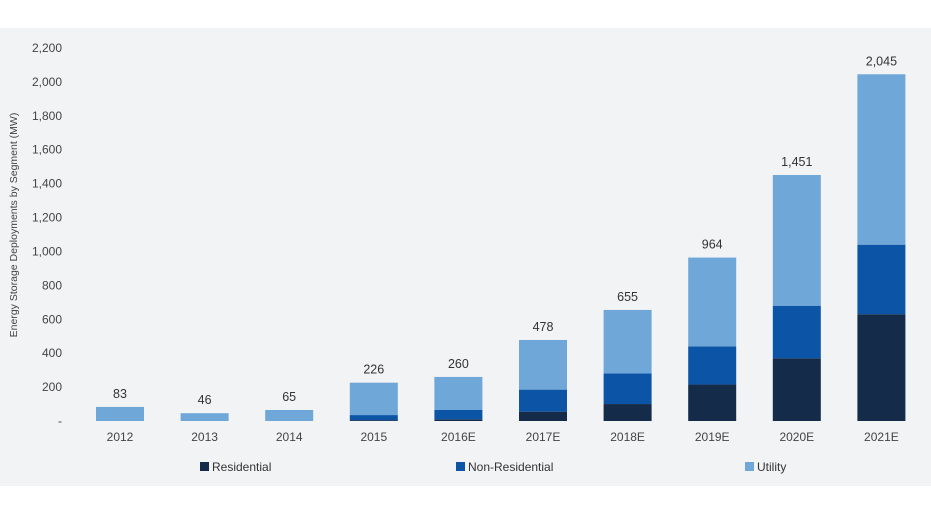 Image resolution: width=931 pixels, height=506 pixels. What do you see at coordinates (543, 437) in the screenshot?
I see `x-tick-label: 2017E` at bounding box center [543, 437].